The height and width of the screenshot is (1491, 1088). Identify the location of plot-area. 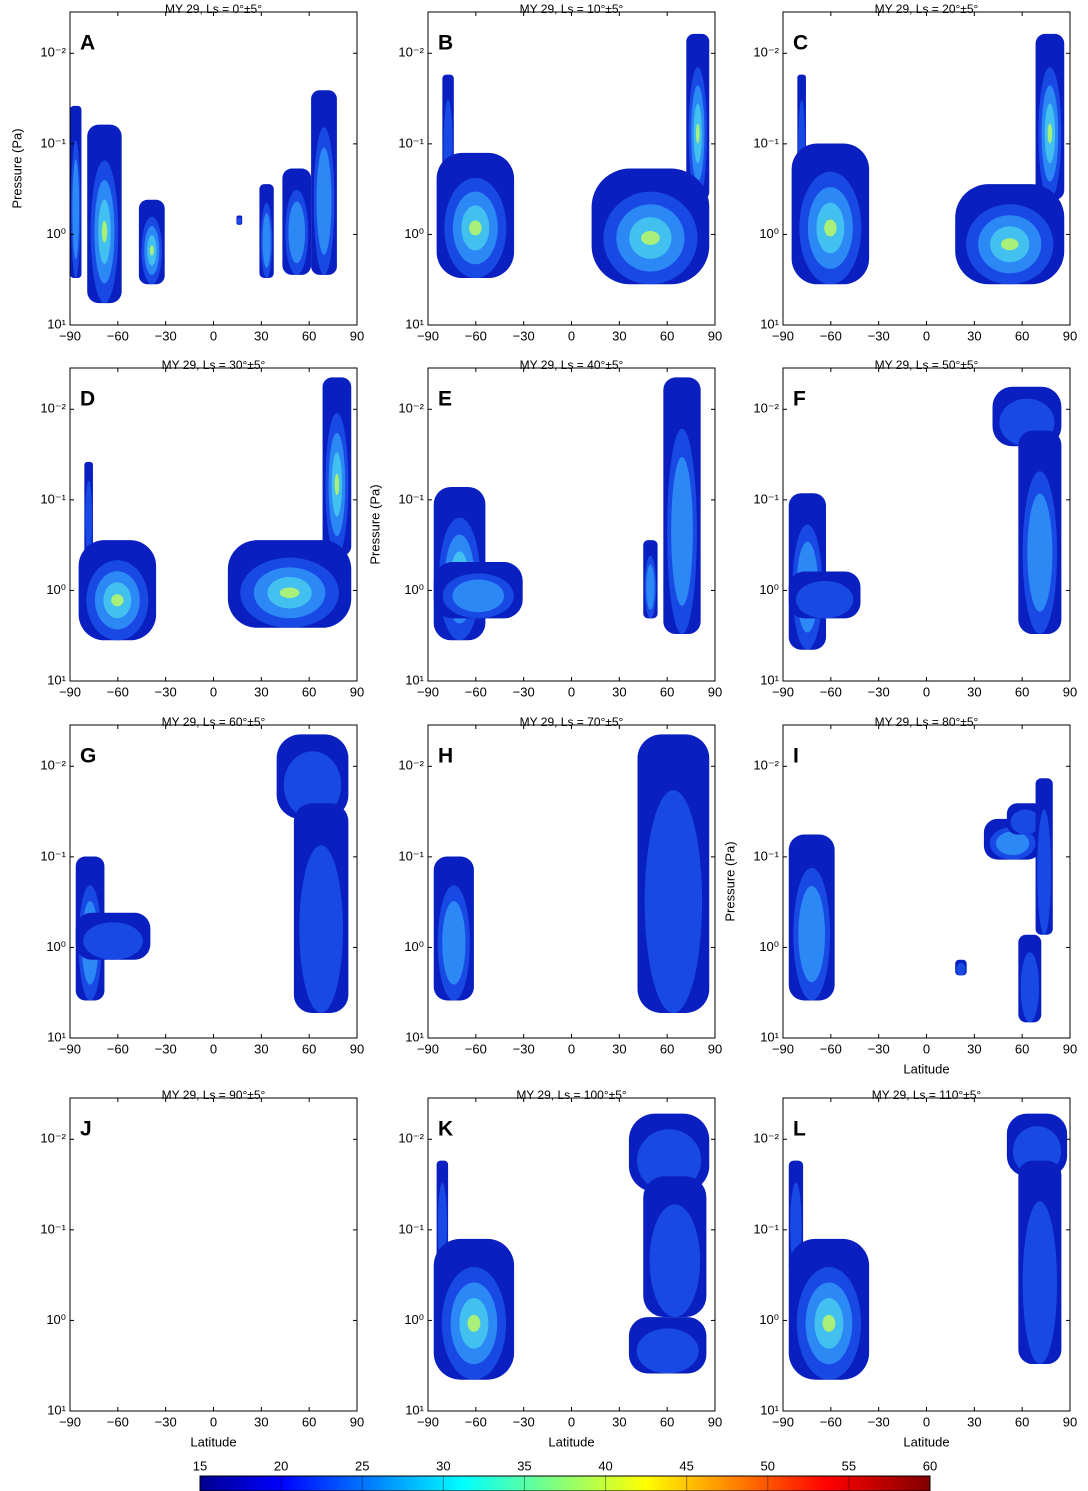
(213, 1254).